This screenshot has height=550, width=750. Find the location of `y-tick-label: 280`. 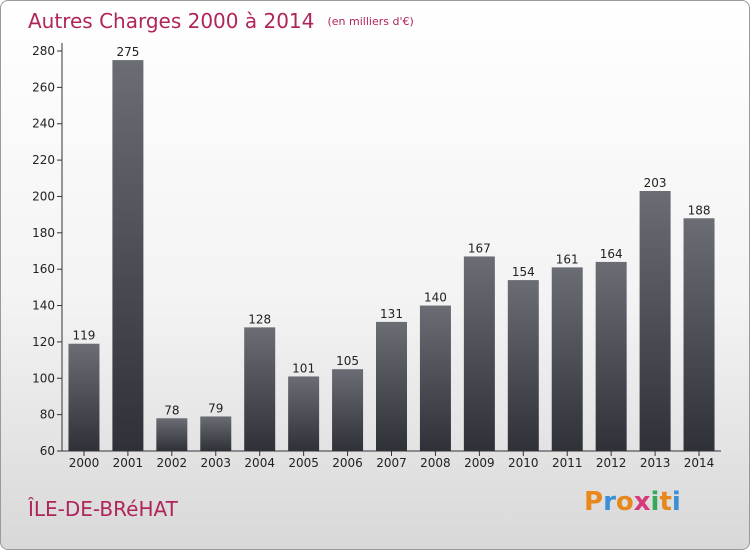

y-tick-label: 280 is located at coordinates (43, 51).